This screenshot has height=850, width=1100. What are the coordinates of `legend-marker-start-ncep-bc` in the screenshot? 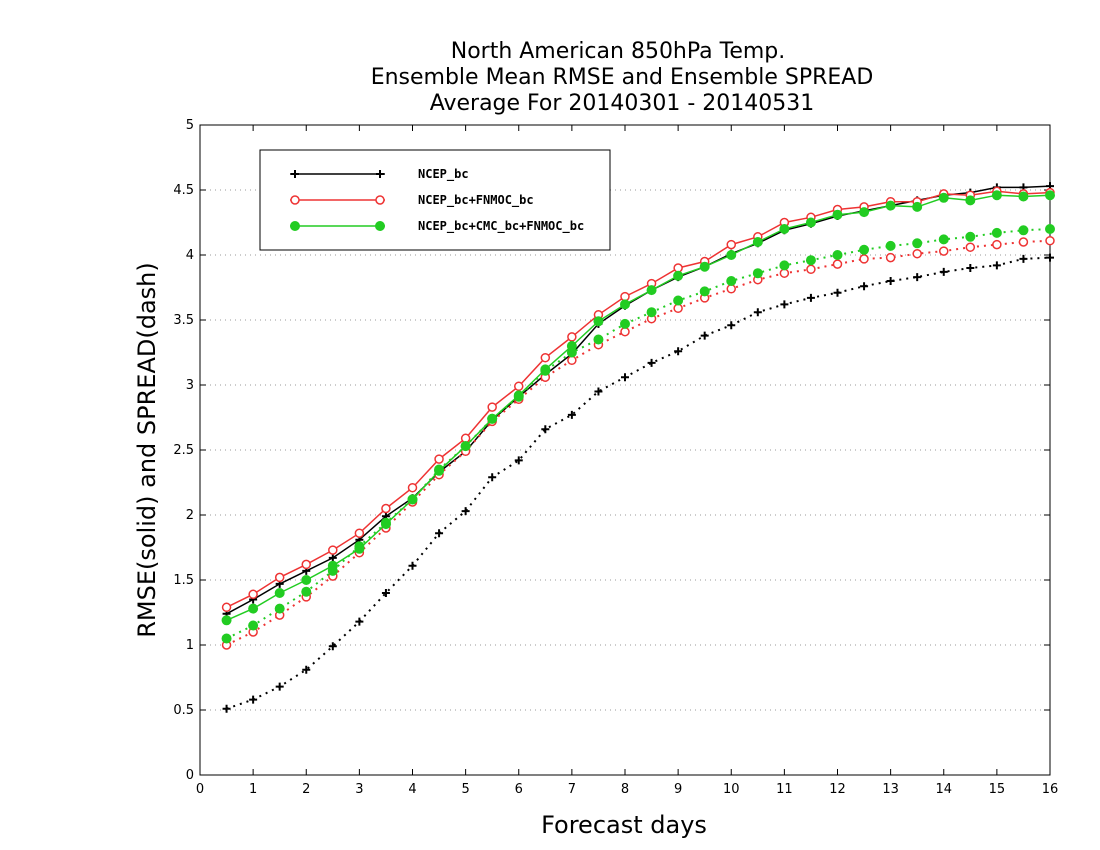 It's located at (295, 174).